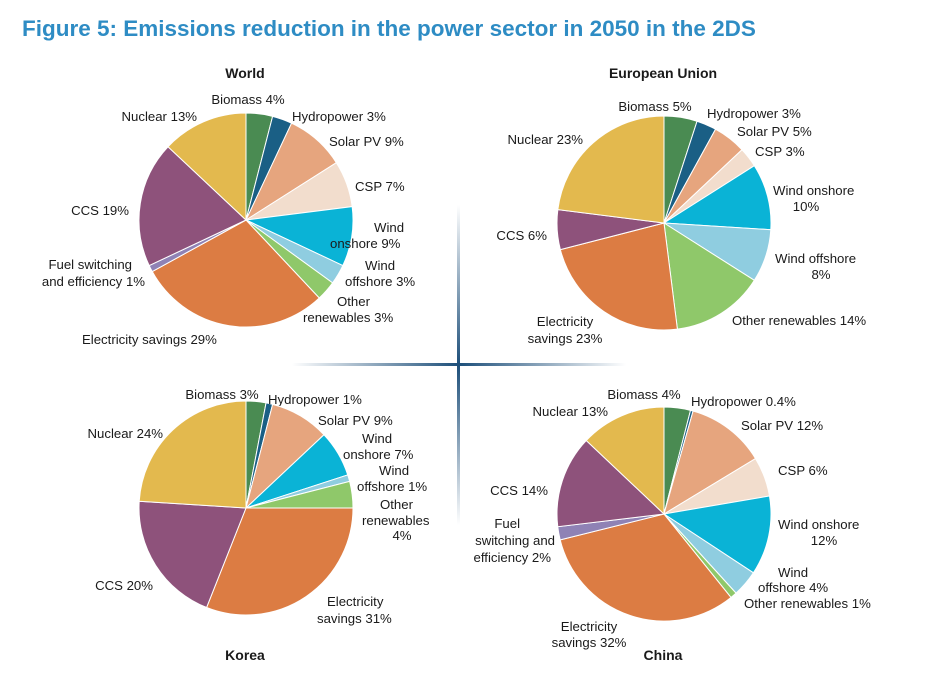  Describe the element at coordinates (235, 273) in the screenshot. I see `slice-world-electricity-savings` at that location.